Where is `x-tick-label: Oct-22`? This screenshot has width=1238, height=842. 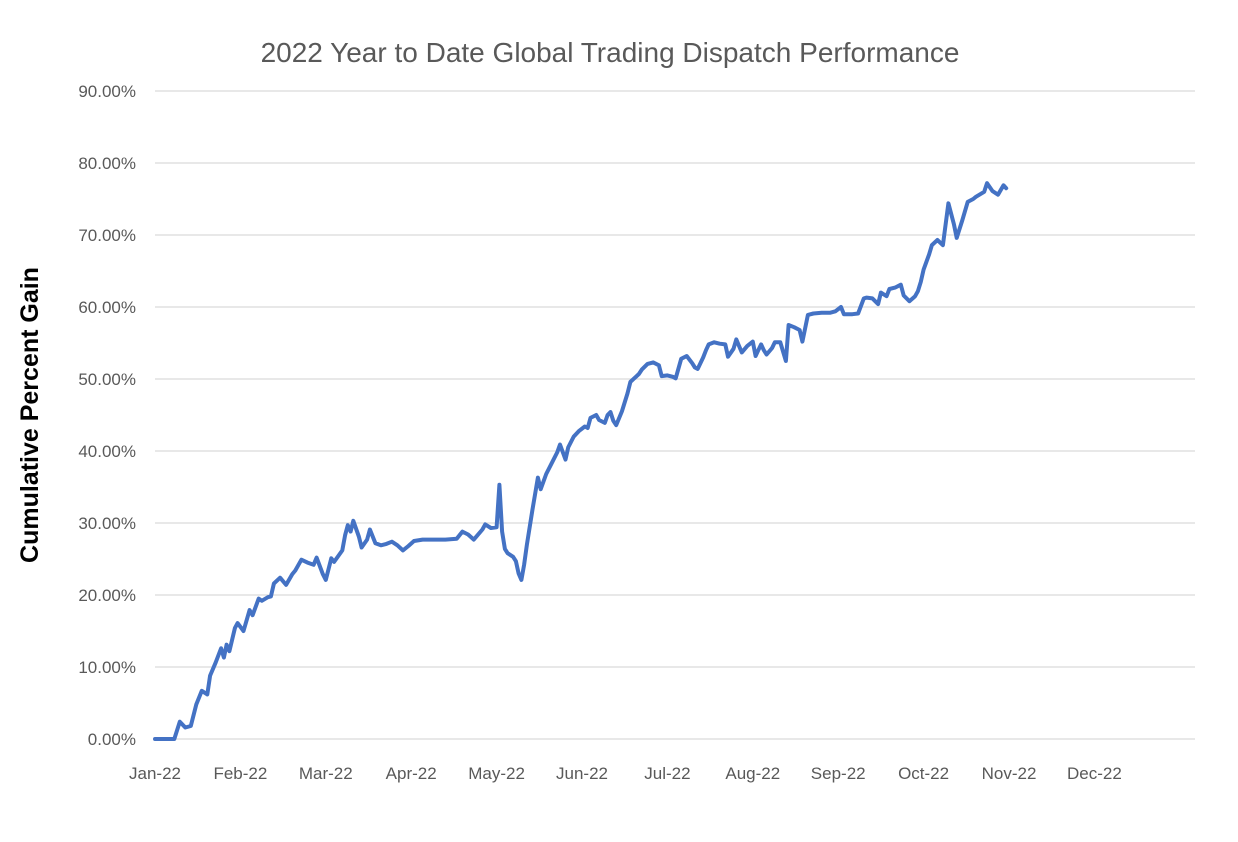
x-tick-label: Oct-22 is located at coordinates (923, 773).